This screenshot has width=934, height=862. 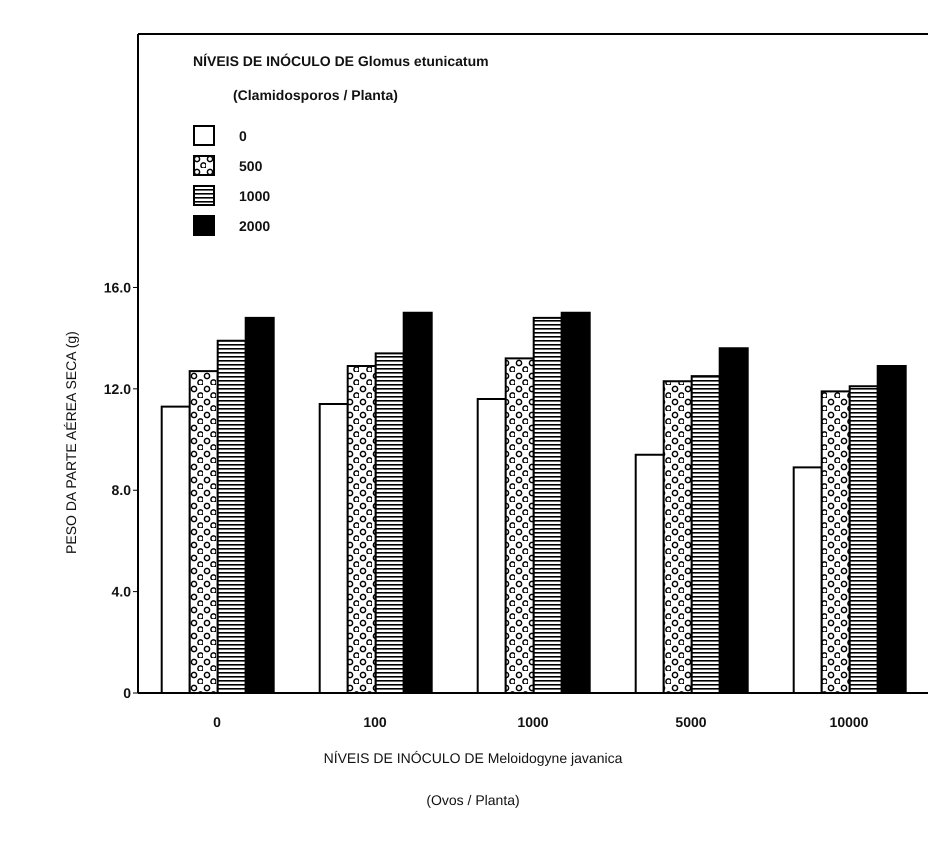 I want to click on legend-label: 1000, so click(x=254, y=196).